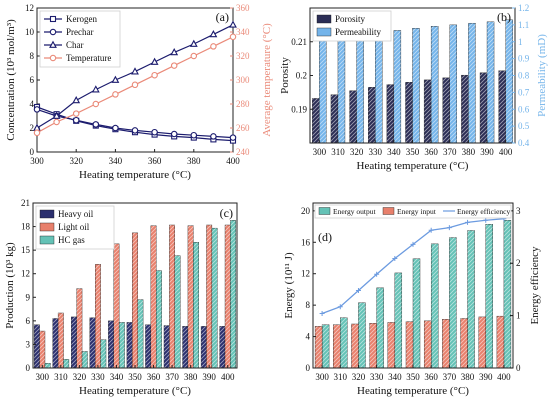 This screenshot has height=402, width=550. I want to click on panel-c-ytick-label: 3, so click(28, 344).